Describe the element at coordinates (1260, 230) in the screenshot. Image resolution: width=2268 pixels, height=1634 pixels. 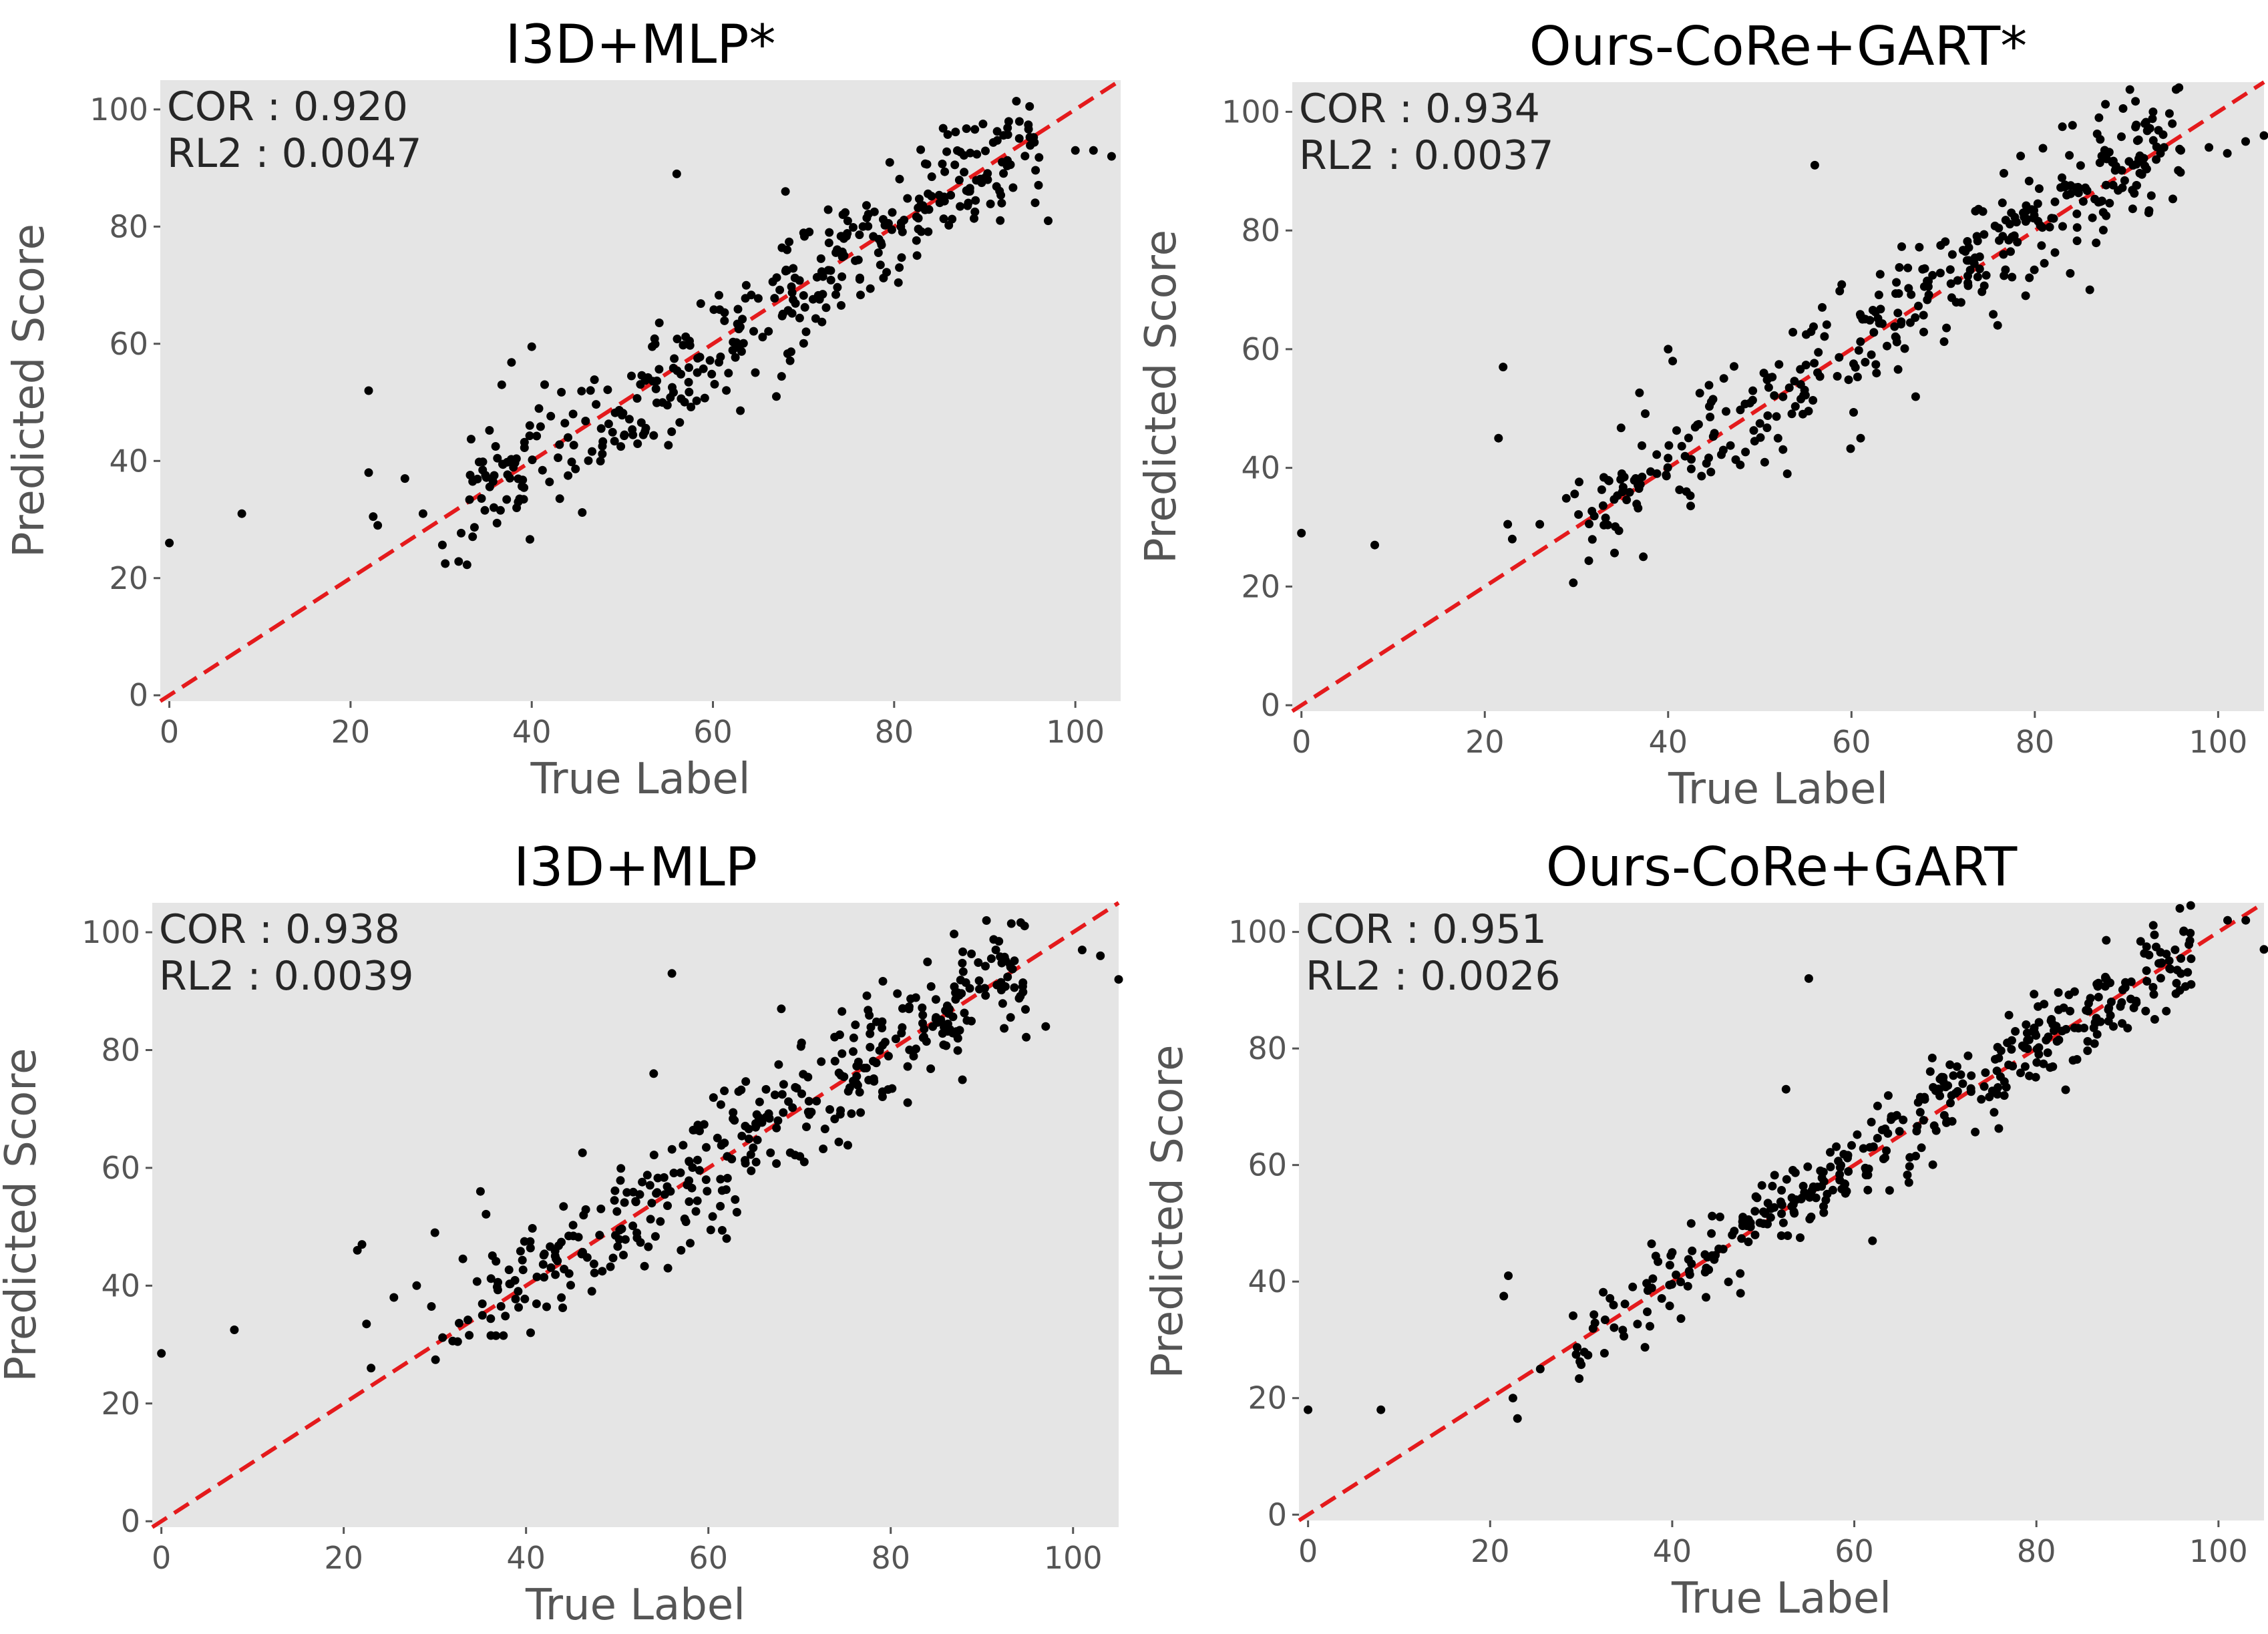
I see `y-tick-label: 80` at that location.